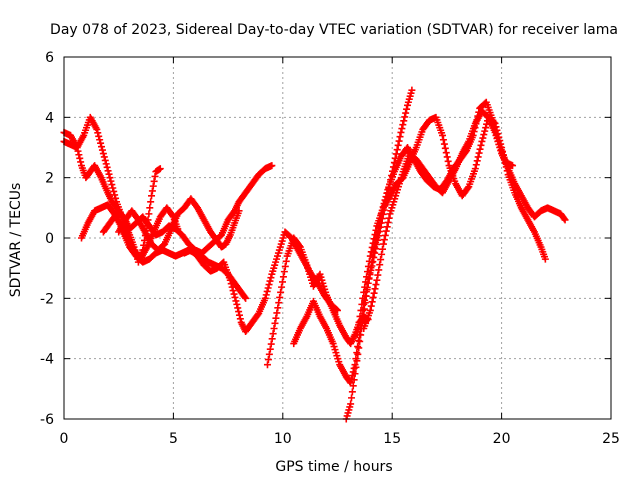 This screenshot has height=480, width=640. Describe the element at coordinates (502, 439) in the screenshot. I see `x-tick-label: 20` at that location.